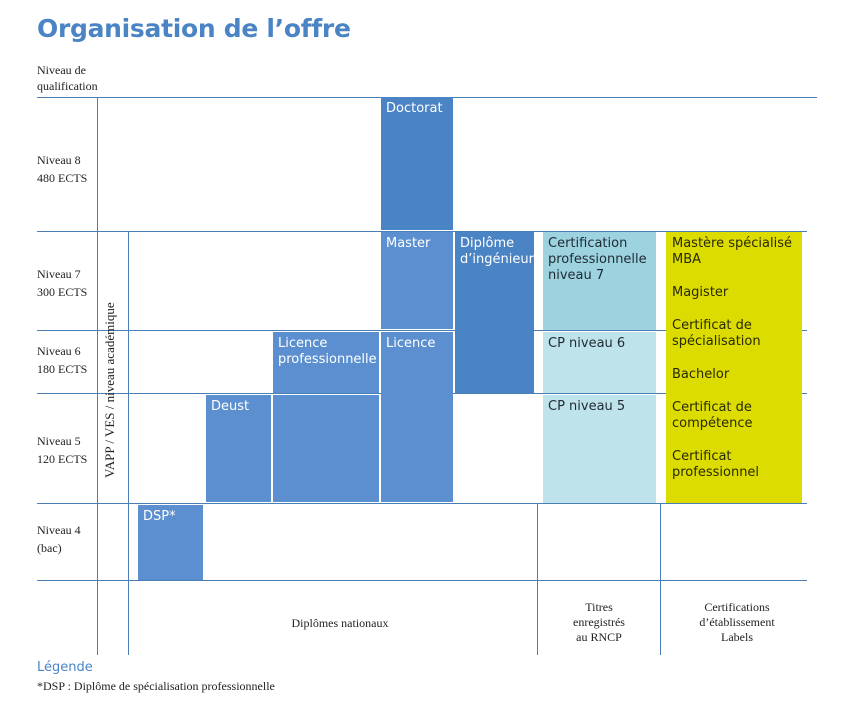 This screenshot has height=720, width=858. I want to click on yellow-item-certificat-professionnel: Certificat professionnel, so click(716, 464).